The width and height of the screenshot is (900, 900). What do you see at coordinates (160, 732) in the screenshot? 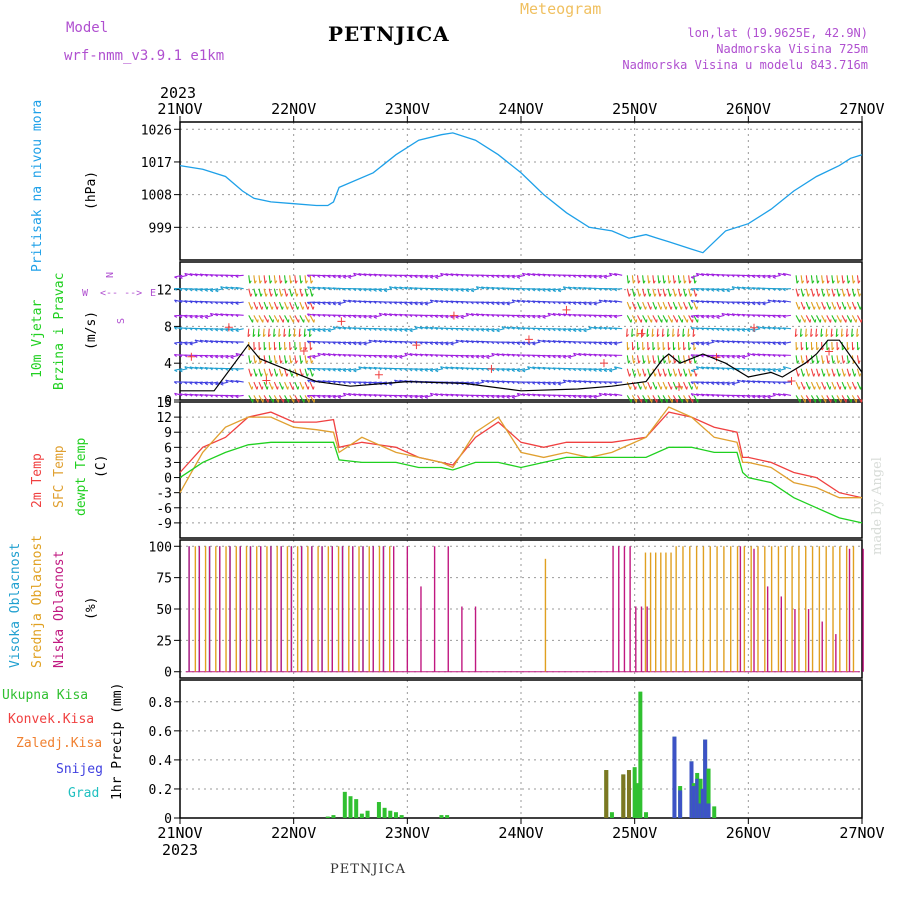
I see `precip-ytick-label: 0.6` at bounding box center [160, 732].